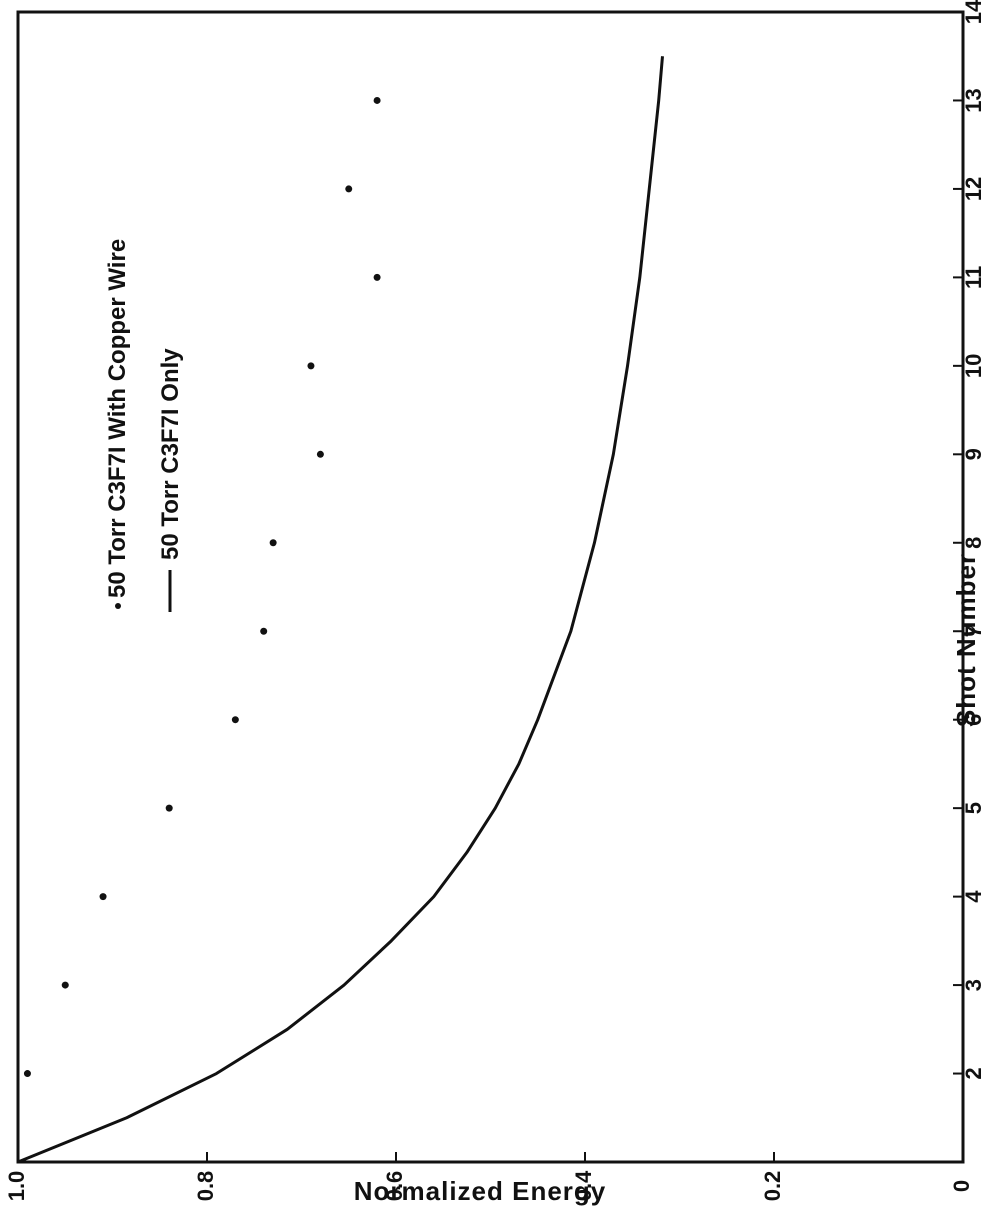 The image size is (985, 1232). What do you see at coordinates (772, 1186) in the screenshot?
I see `y-tick-label: 0.2` at bounding box center [772, 1186].